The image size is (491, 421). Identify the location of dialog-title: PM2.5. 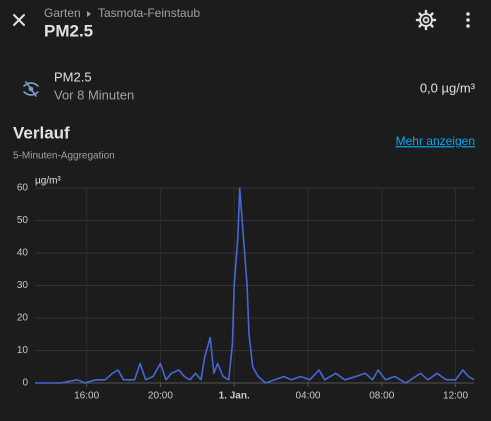
(68, 30).